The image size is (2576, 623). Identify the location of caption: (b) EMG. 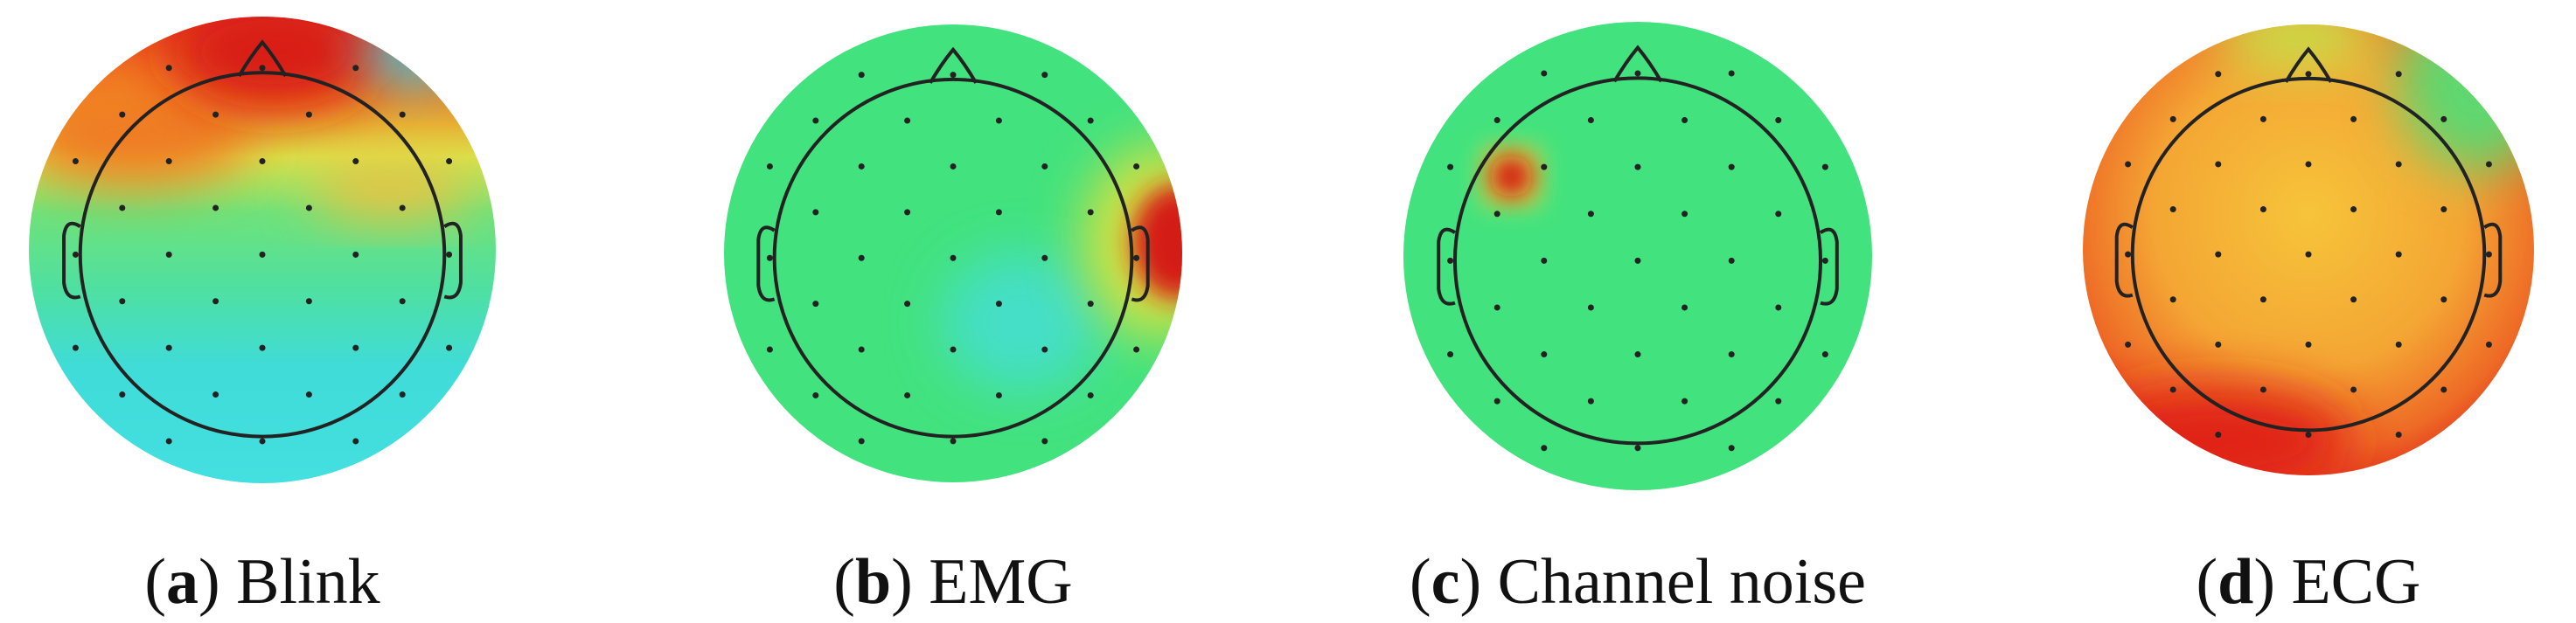
(952, 582).